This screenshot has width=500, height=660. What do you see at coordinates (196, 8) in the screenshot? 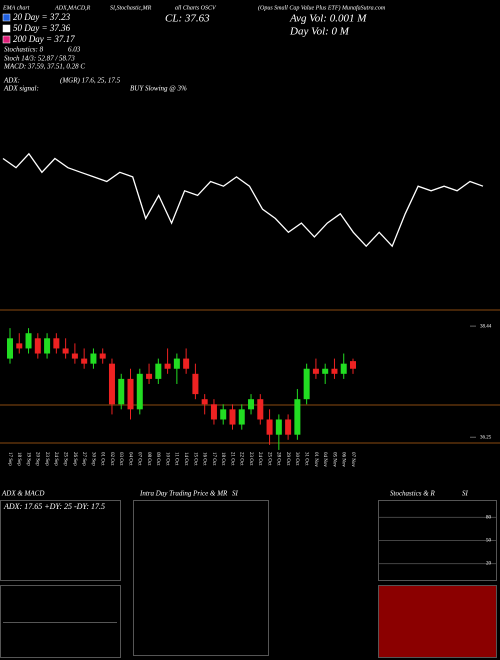
I see `header-item: all Charts OSCV` at bounding box center [196, 8].